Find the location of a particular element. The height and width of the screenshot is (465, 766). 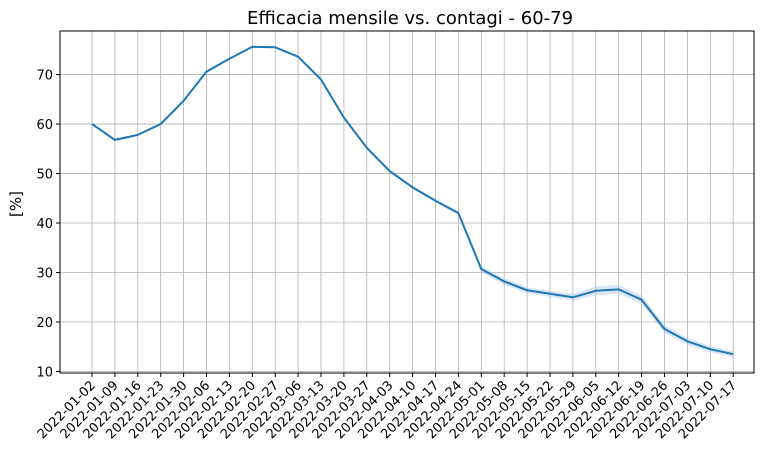

y-tick-label: 60 is located at coordinates (44, 125).